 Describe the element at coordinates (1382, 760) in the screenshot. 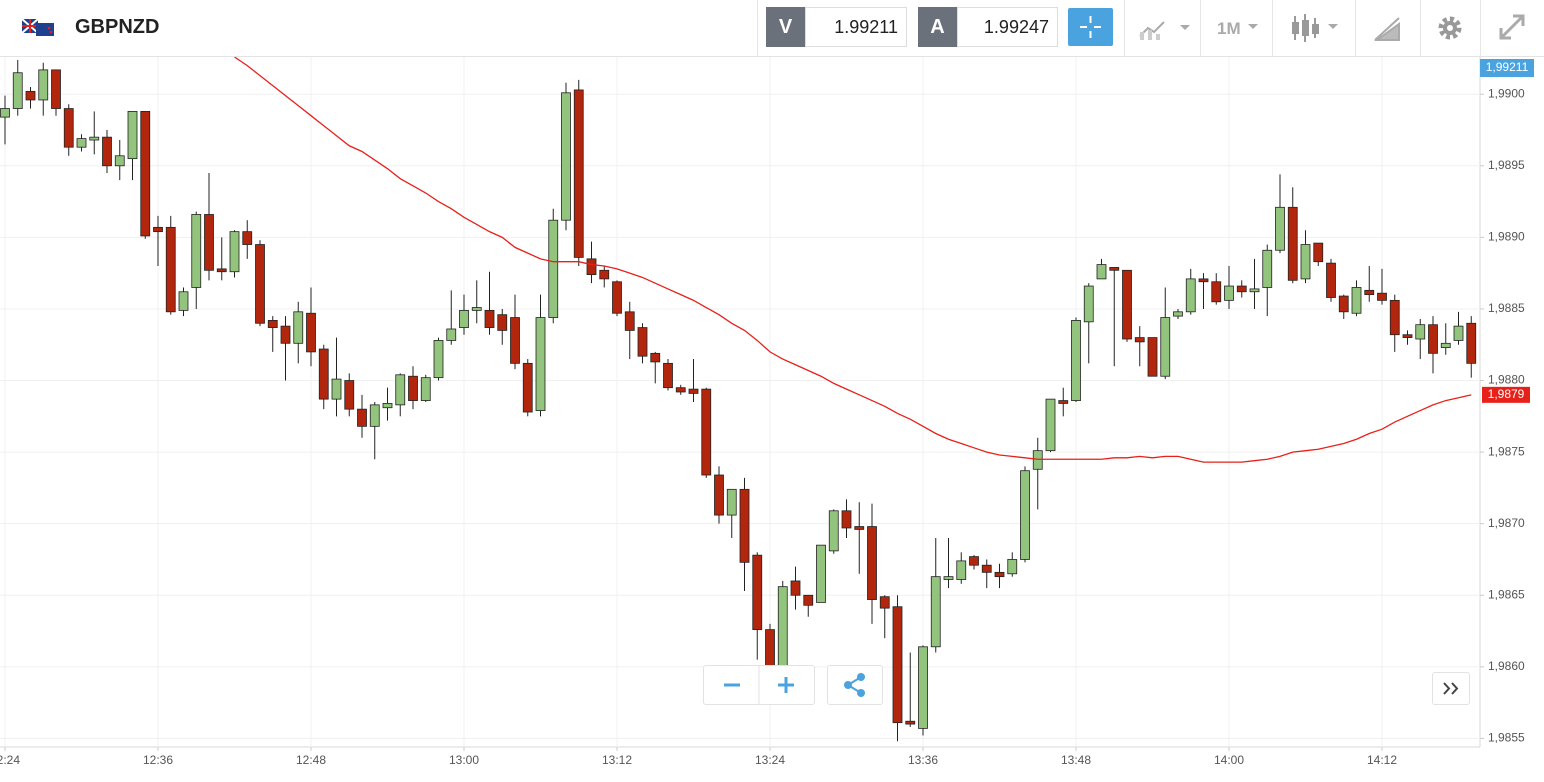

I see `x-tick-label: 14:12` at that location.